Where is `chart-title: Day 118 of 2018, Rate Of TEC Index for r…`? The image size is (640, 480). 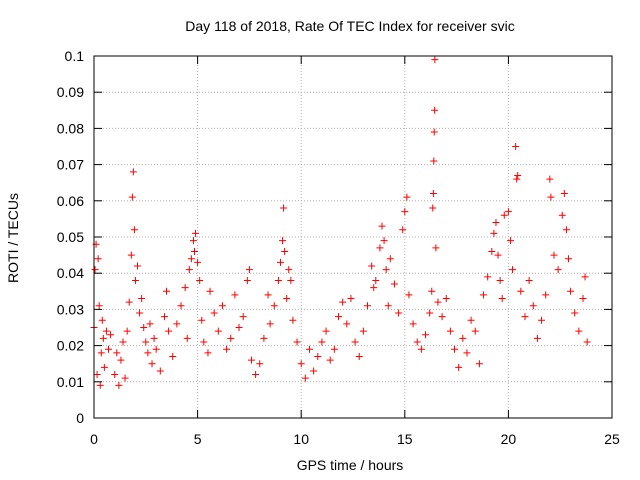
chart-title: Day 118 of 2018, Rate Of TEC Index for r… is located at coordinates (349, 26).